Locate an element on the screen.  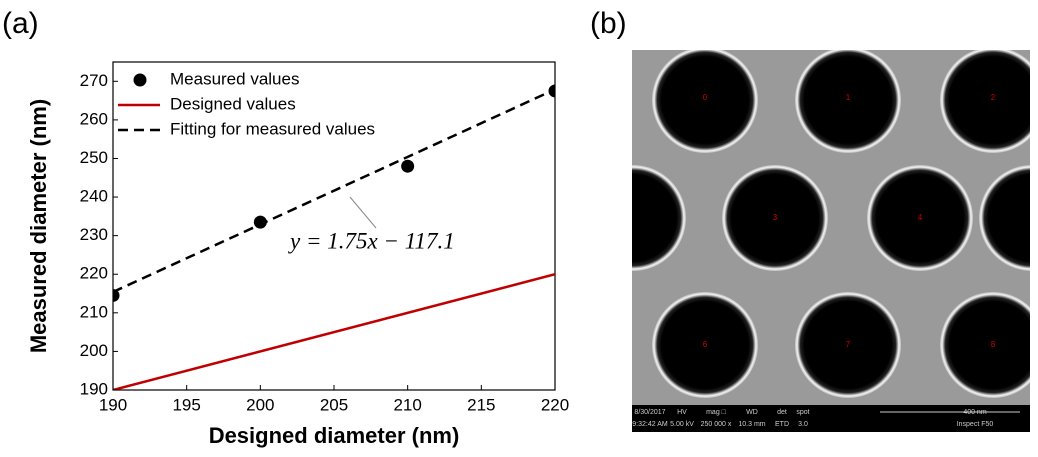
hole-label: 8 is located at coordinates (993, 344).